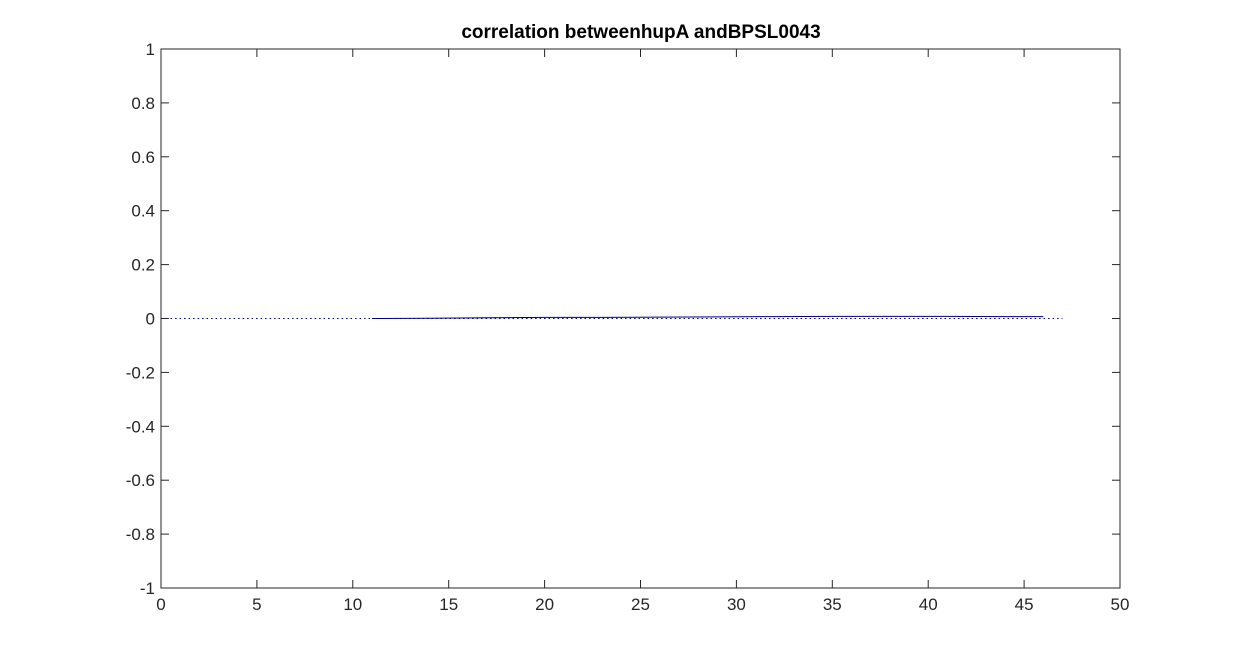 Image resolution: width=1238 pixels, height=661 pixels. I want to click on y-tick-label: 1, so click(150, 49).